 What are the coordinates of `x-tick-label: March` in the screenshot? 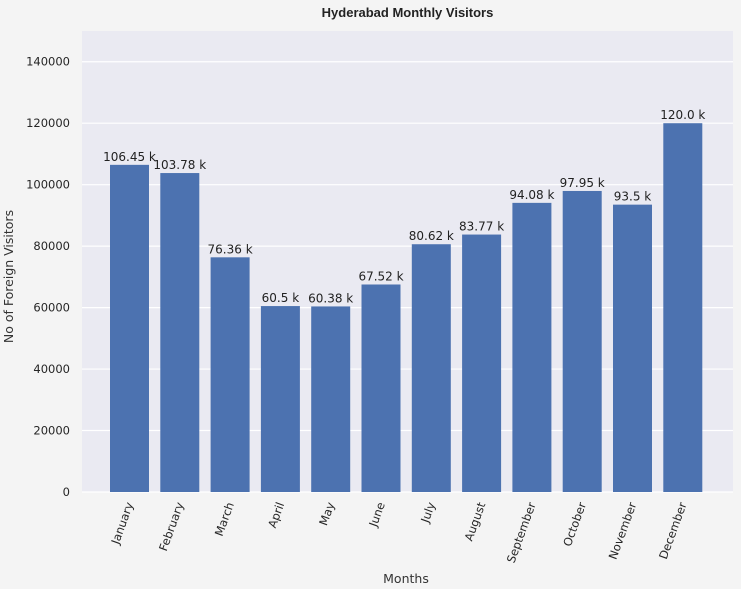 It's located at (224, 519).